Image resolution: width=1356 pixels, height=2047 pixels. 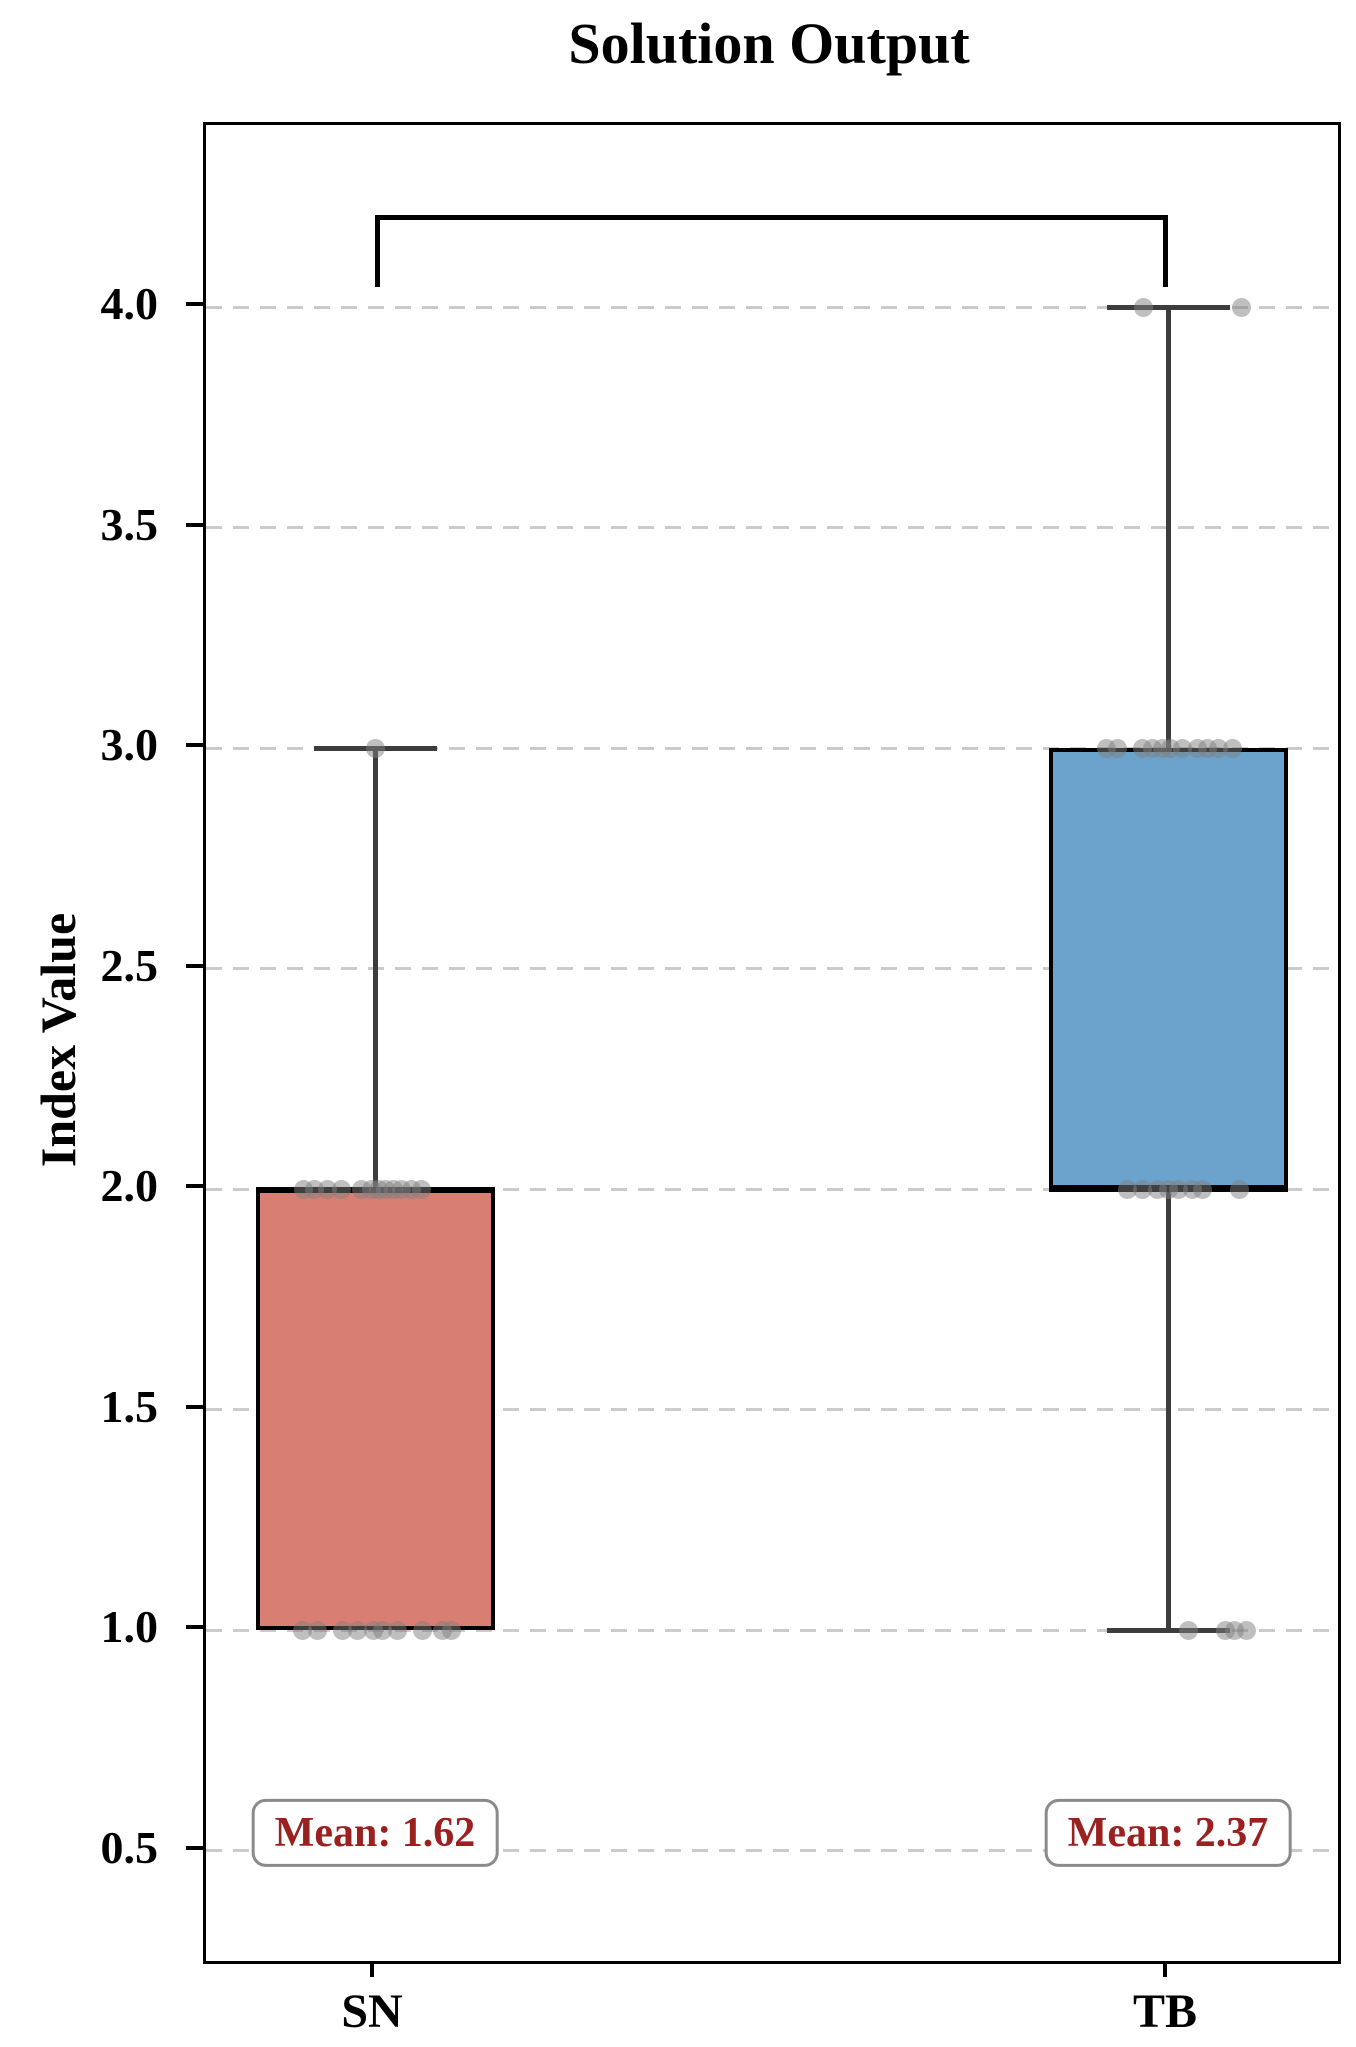 I want to click on mean-annotation-tb: Mean: 2.37, so click(x=1168, y=1833).